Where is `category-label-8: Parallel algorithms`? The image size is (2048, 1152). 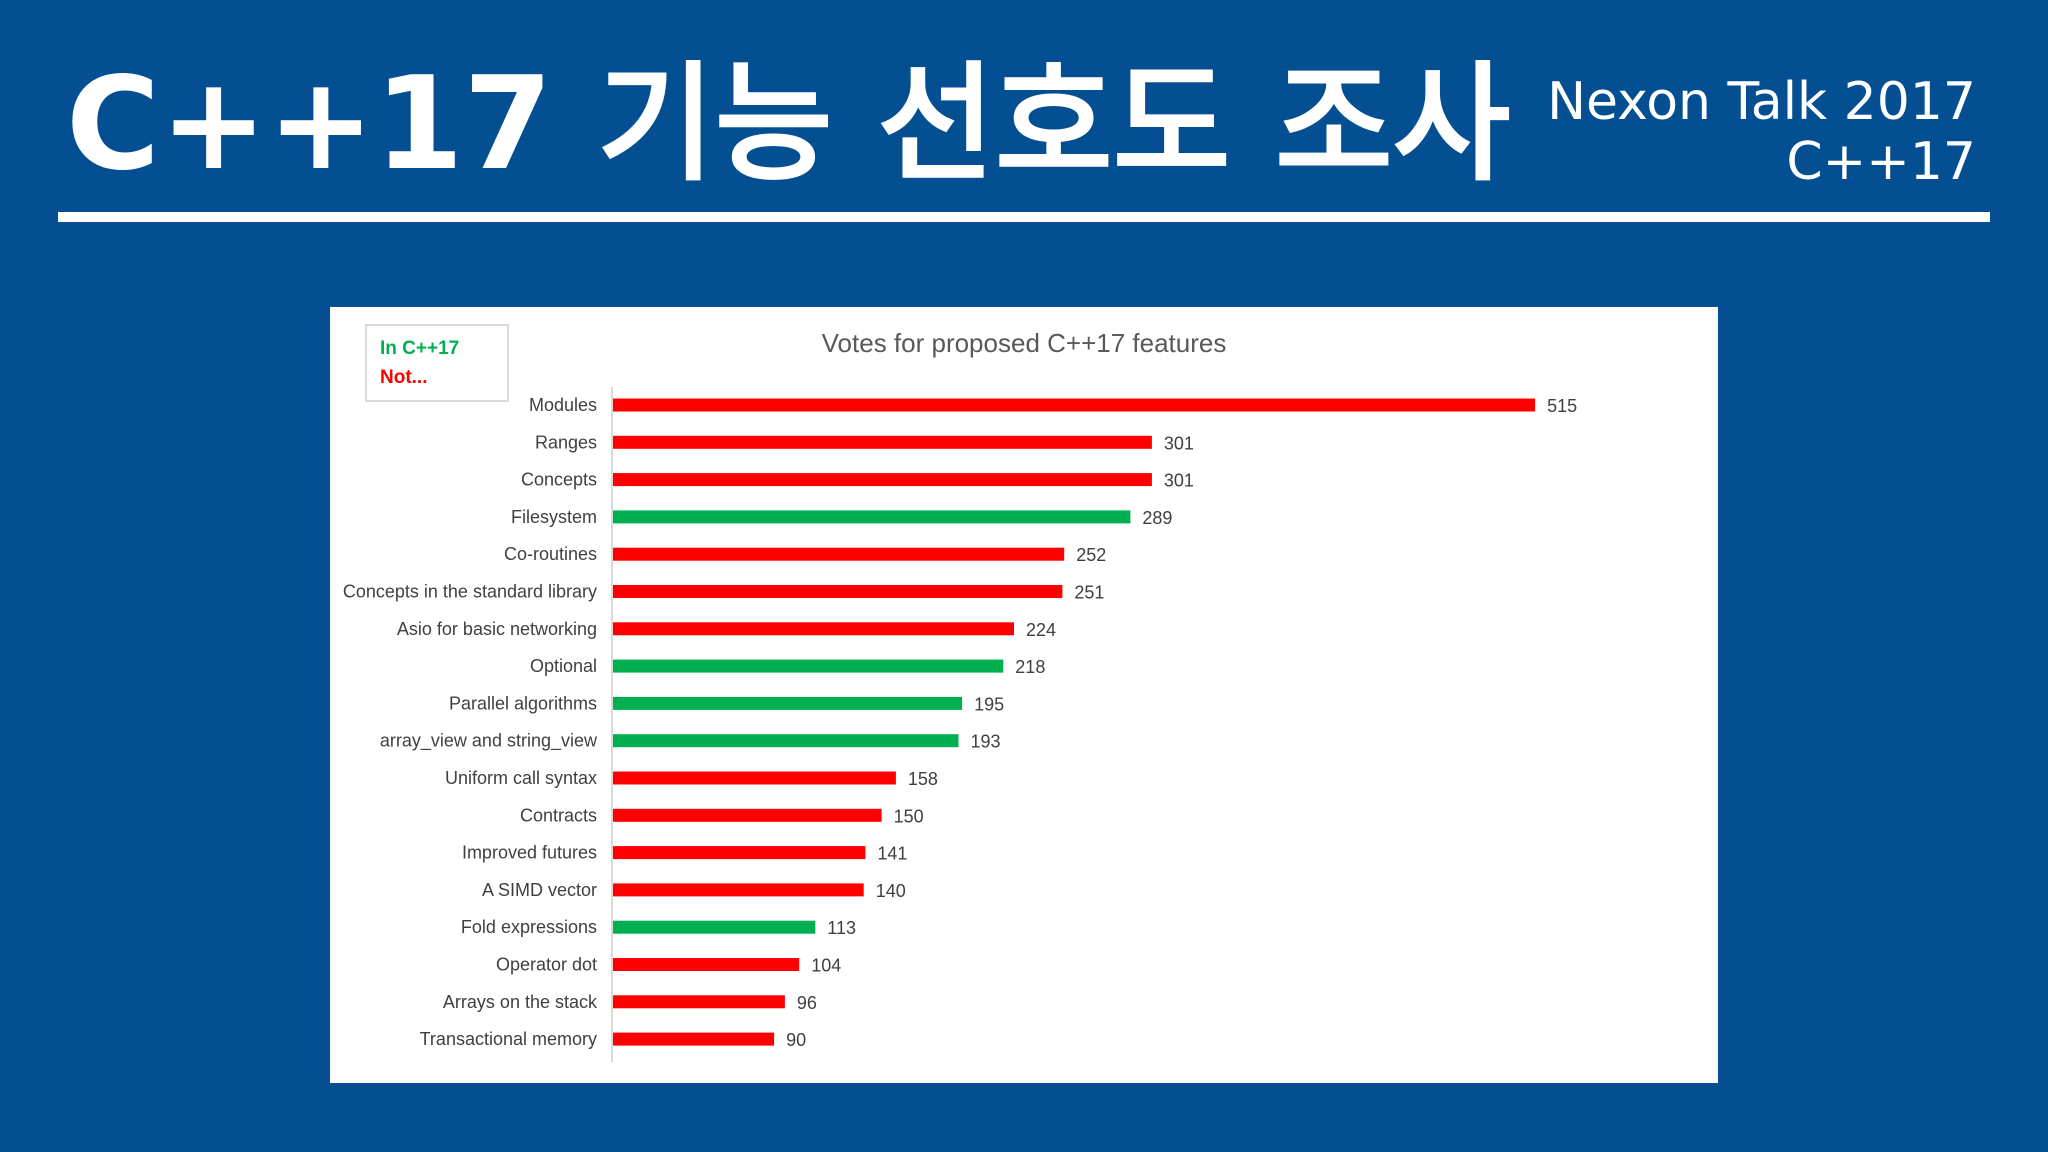 category-label-8: Parallel algorithms is located at coordinates (523, 703).